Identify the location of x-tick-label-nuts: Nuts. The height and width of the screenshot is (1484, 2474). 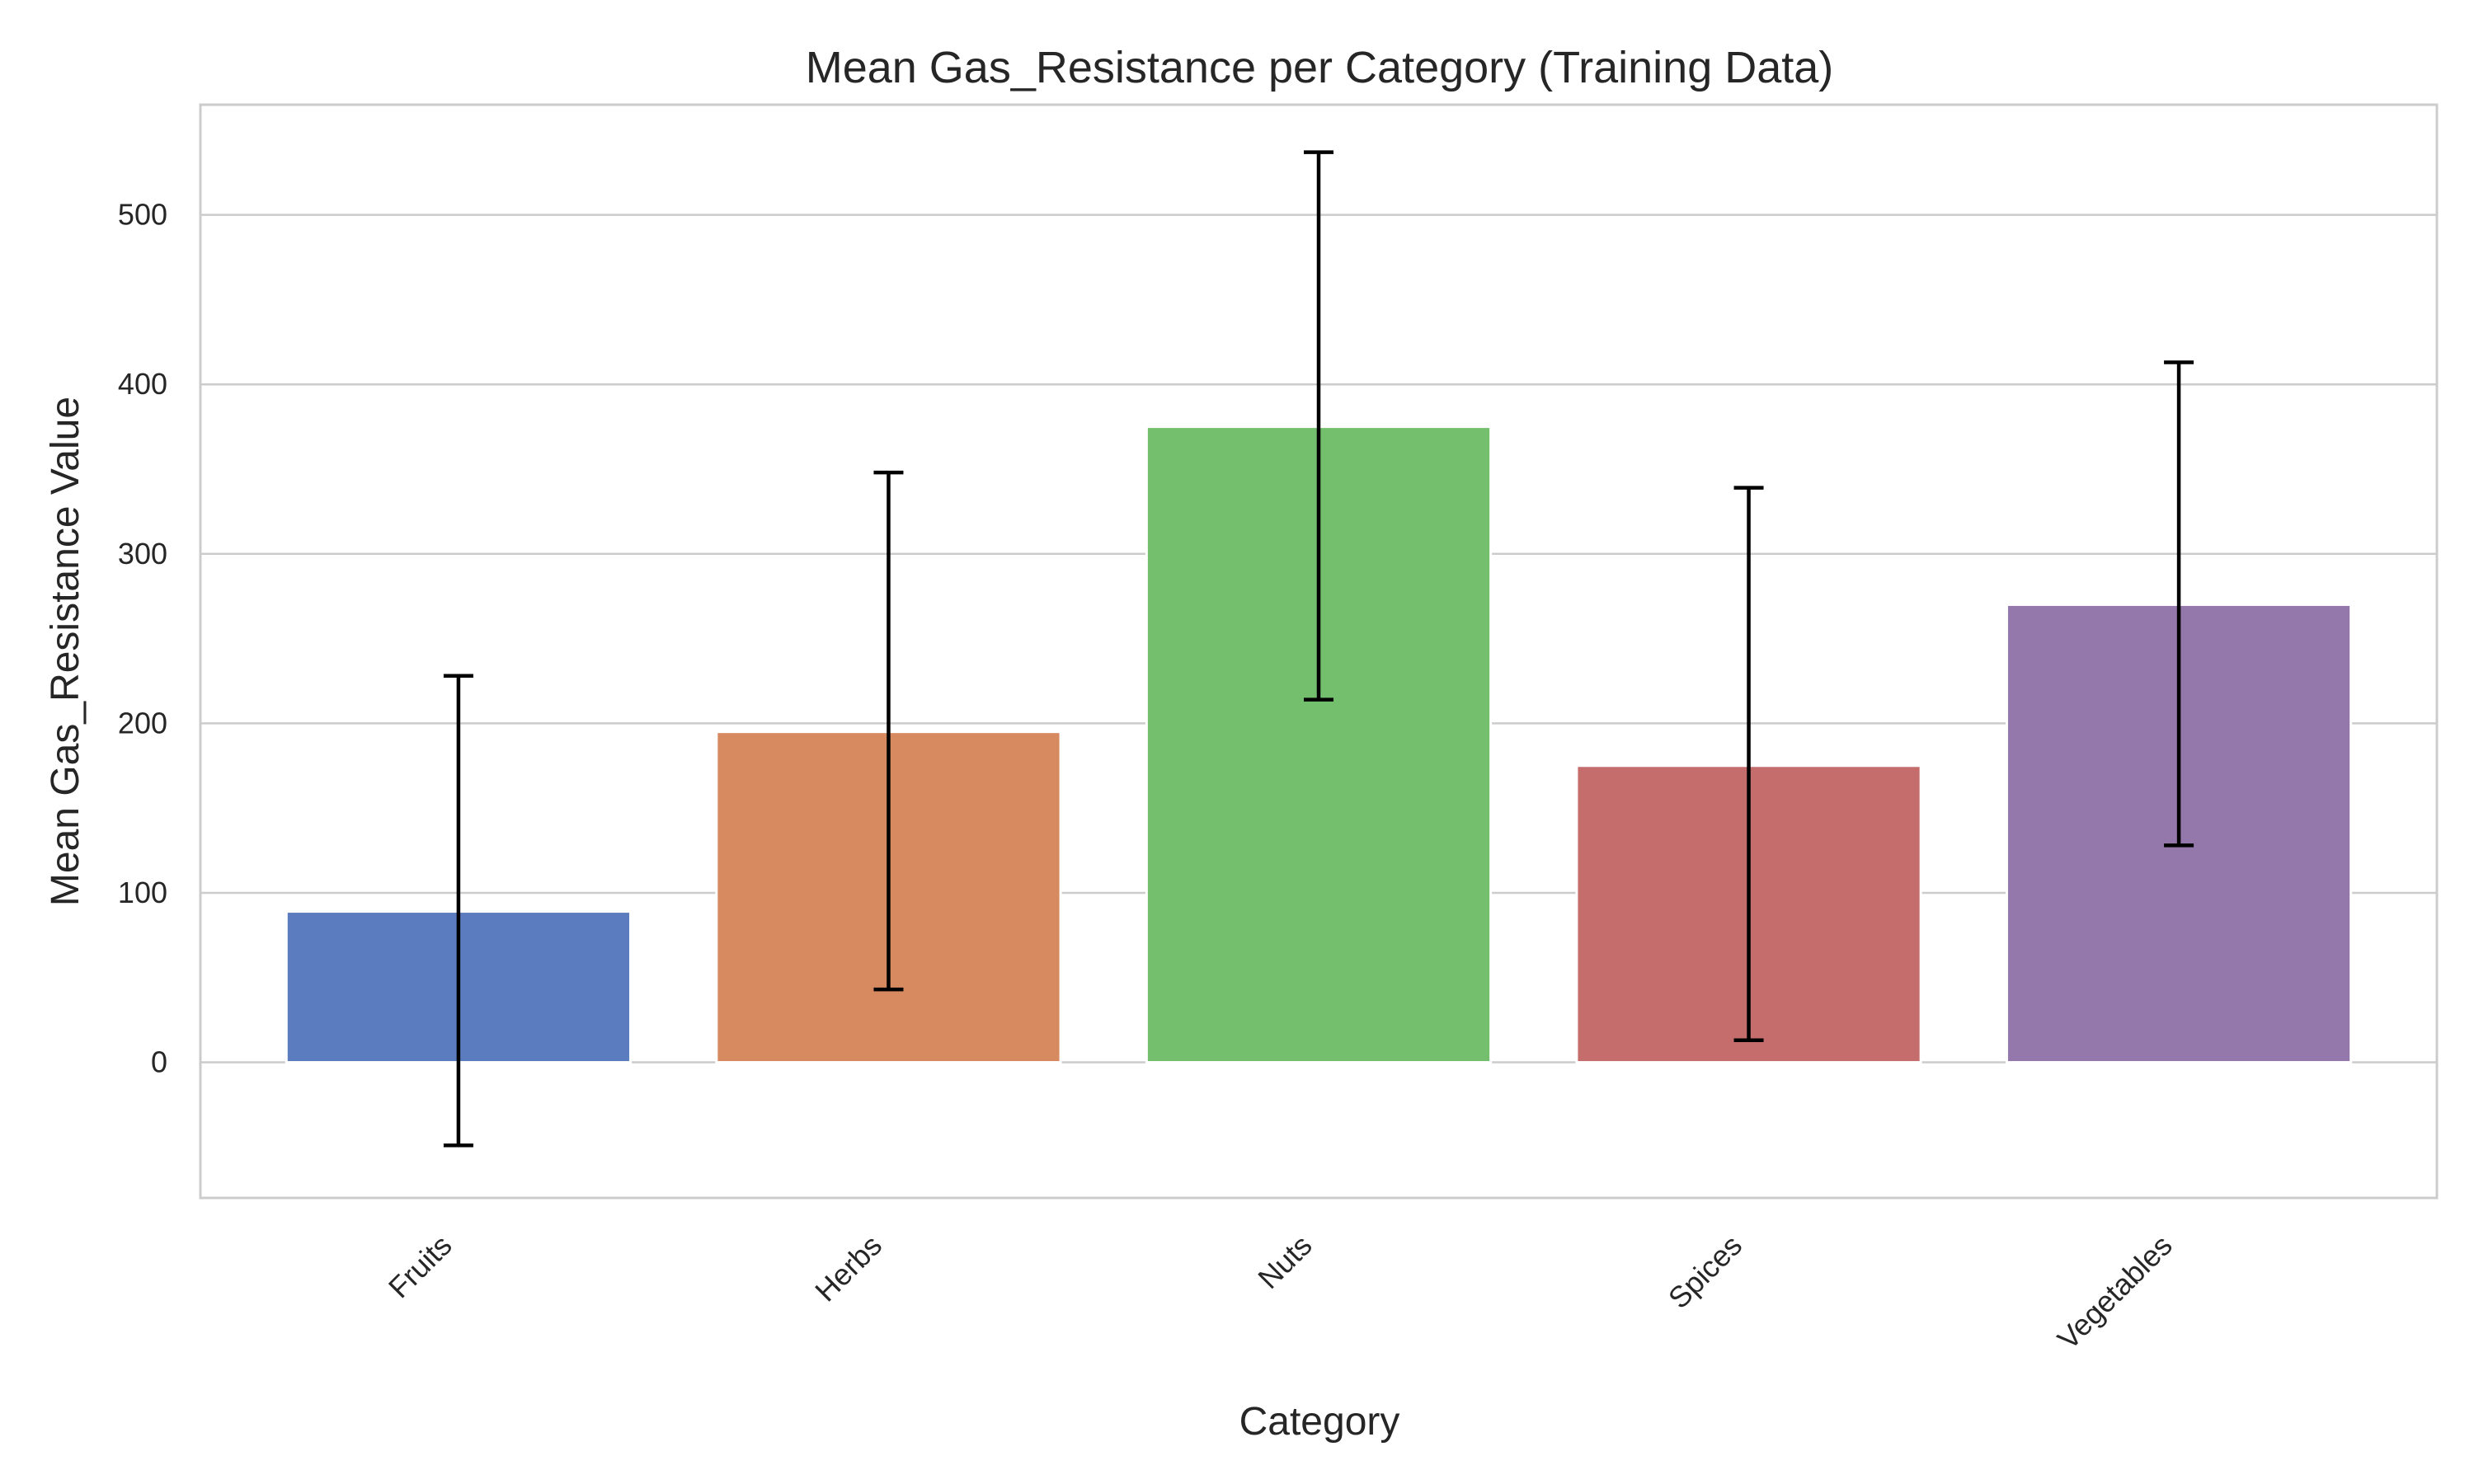
(1284, 1261).